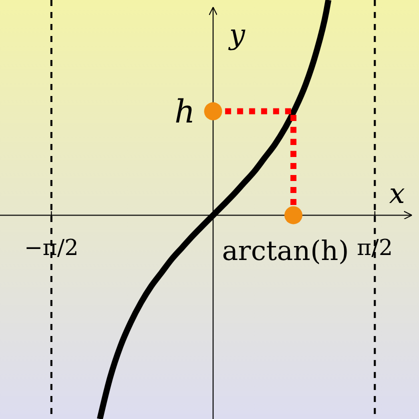  What do you see at coordinates (285, 252) in the screenshot?
I see `annotation: arctan(h)` at bounding box center [285, 252].